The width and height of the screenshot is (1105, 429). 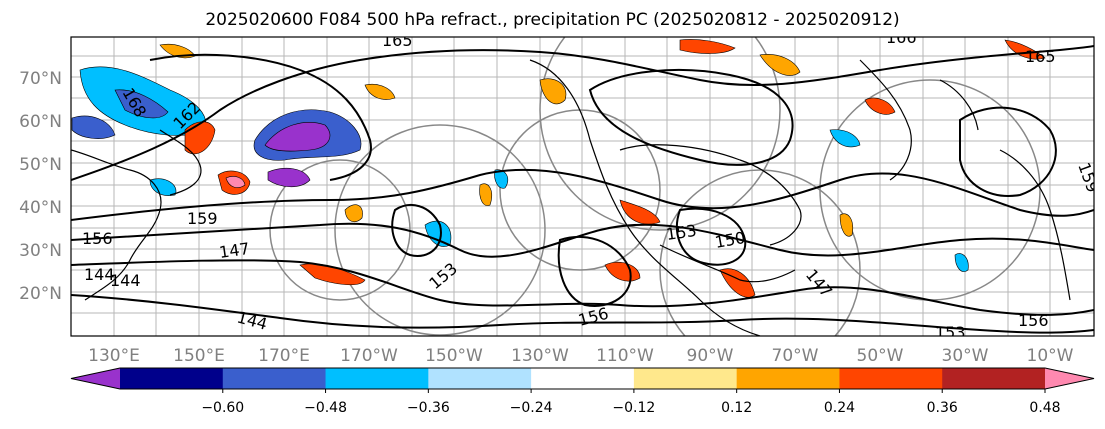 What do you see at coordinates (710, 356) in the screenshot?
I see `lon-label: 90°W` at bounding box center [710, 356].